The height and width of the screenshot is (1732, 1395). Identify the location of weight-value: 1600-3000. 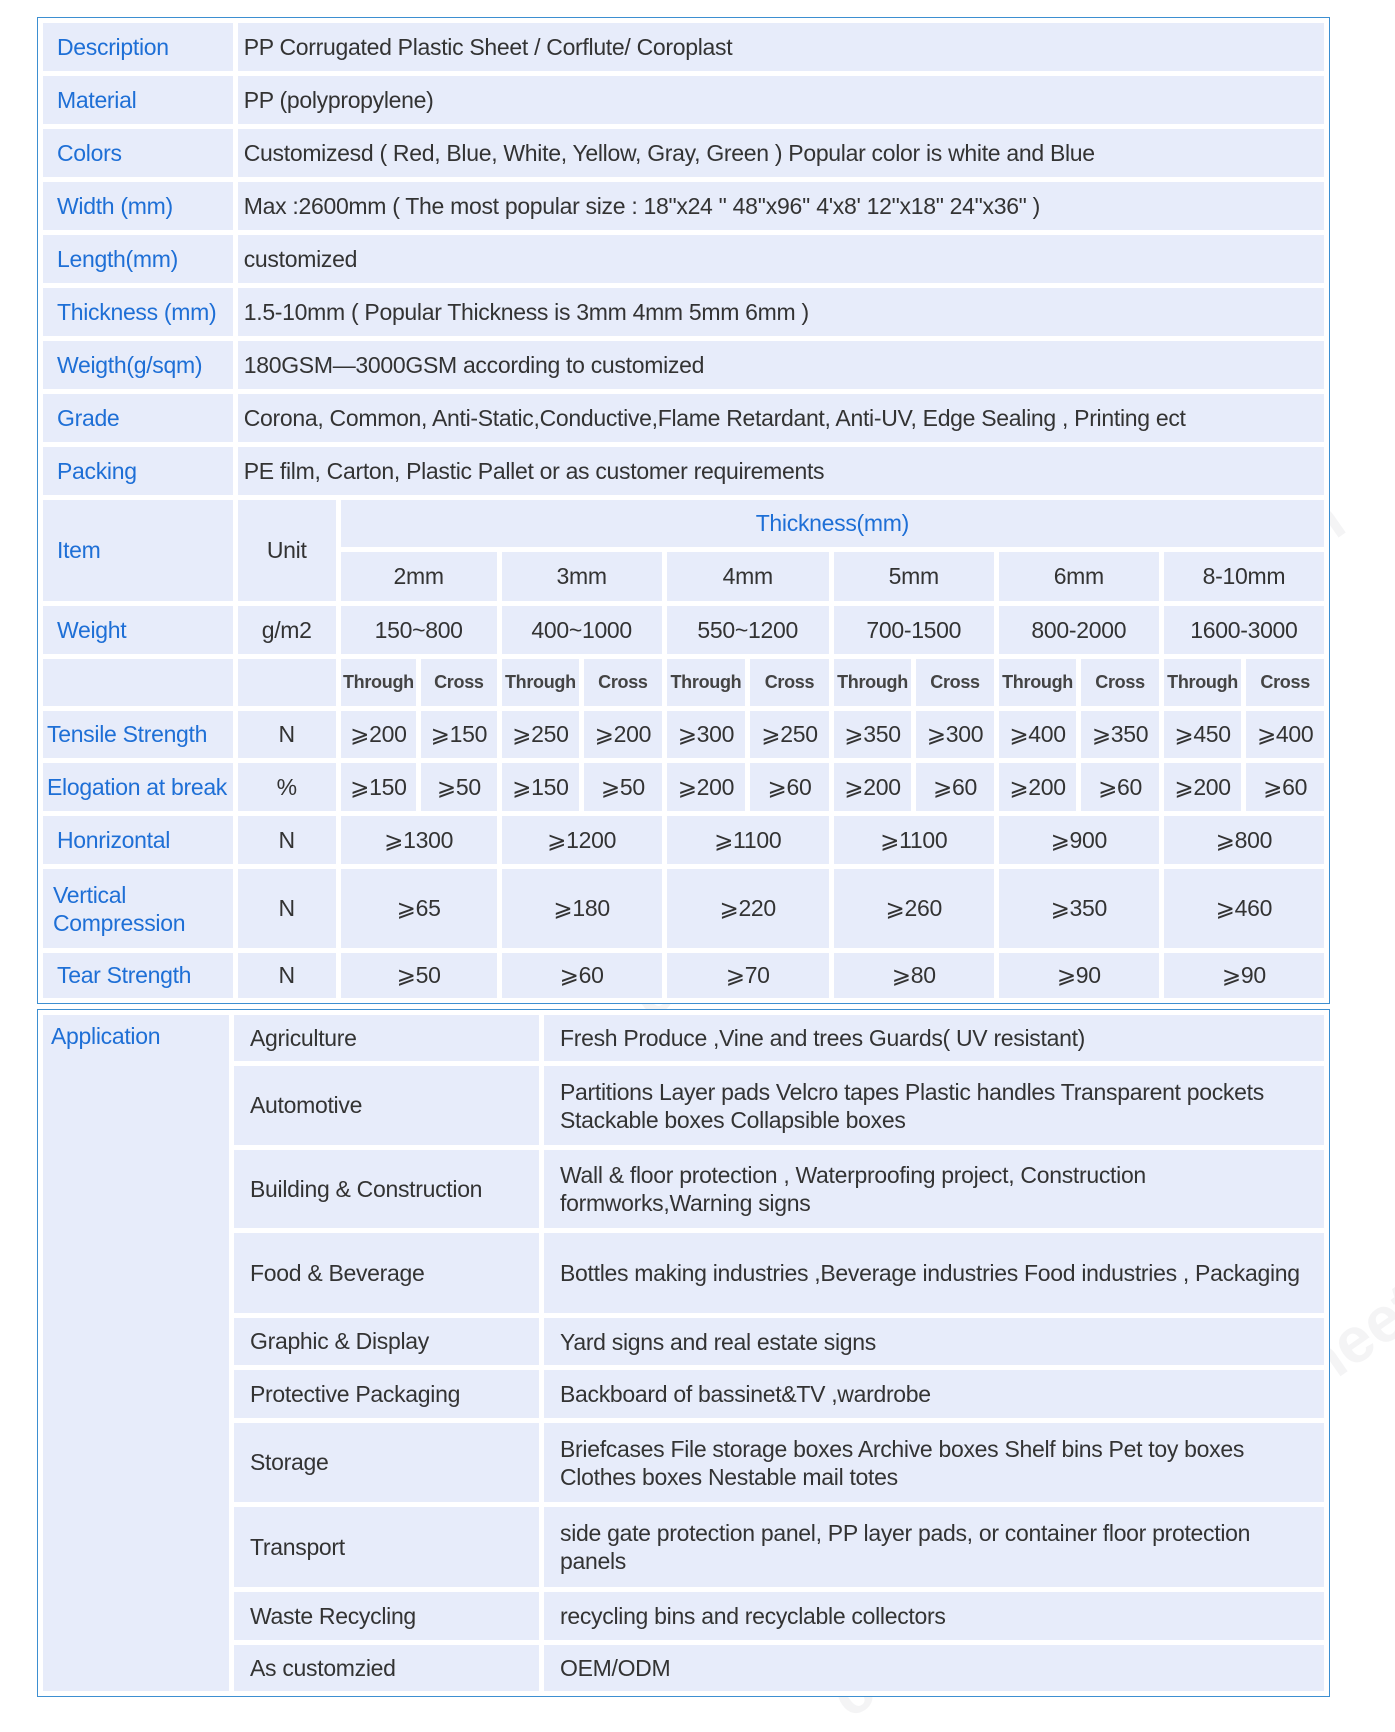
(1243, 630).